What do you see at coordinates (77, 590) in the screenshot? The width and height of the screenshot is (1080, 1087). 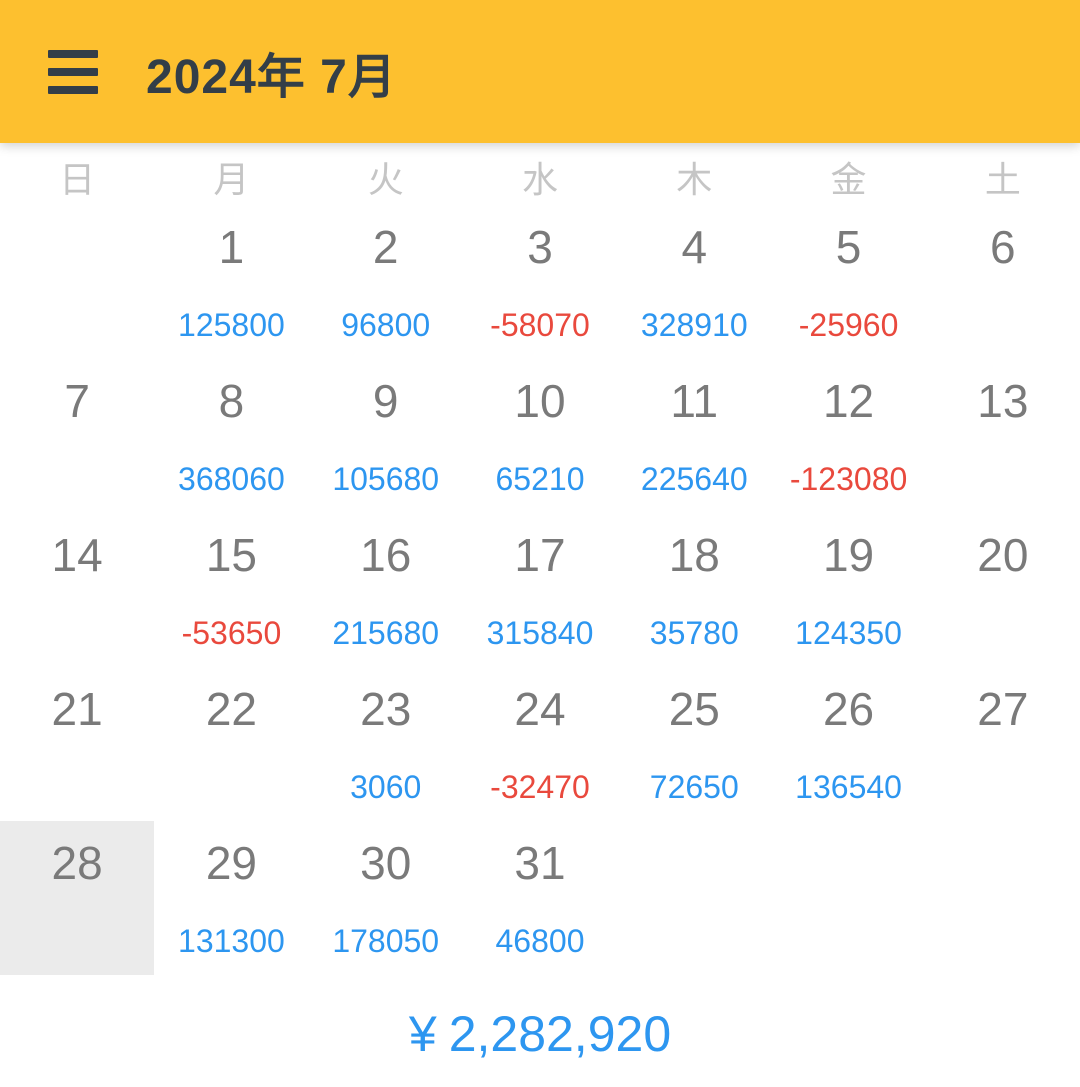 I see `day-cell: 14` at bounding box center [77, 590].